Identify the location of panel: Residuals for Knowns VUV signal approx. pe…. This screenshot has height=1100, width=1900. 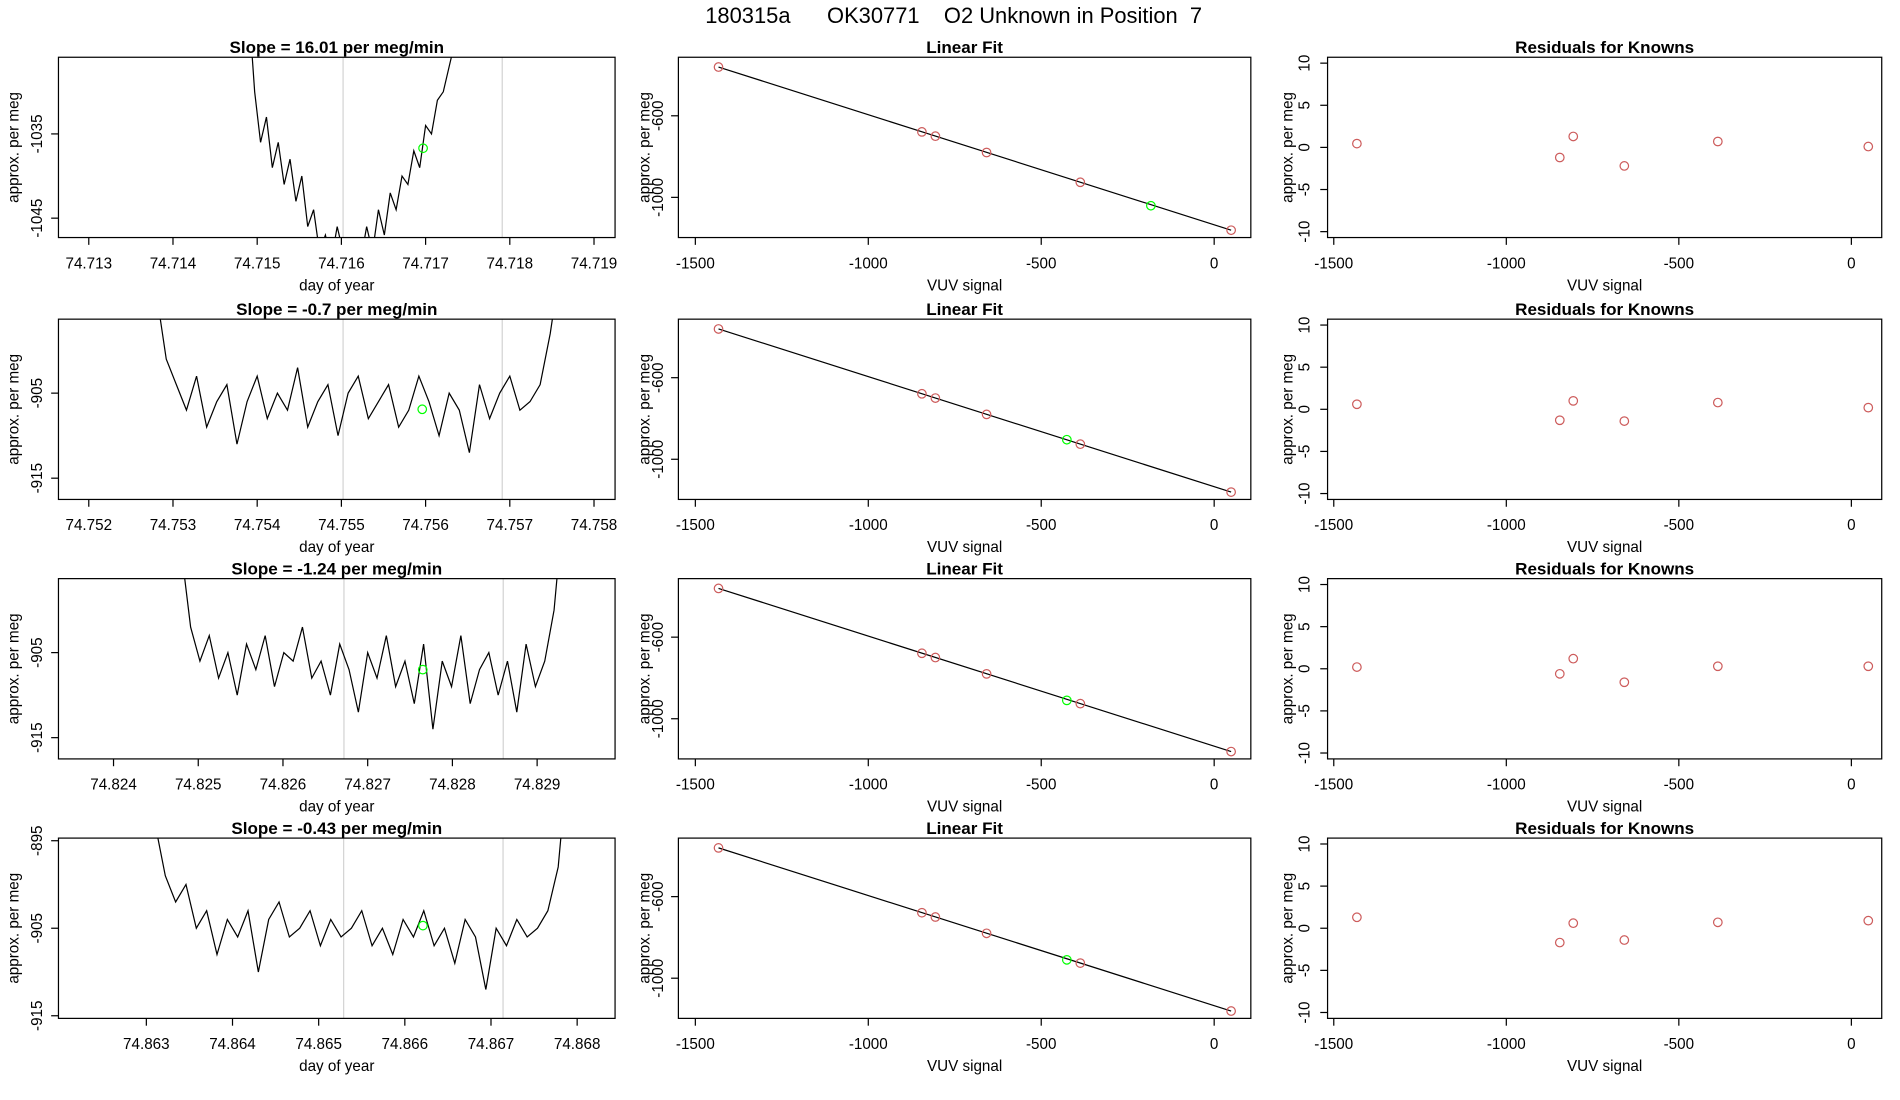
(1581, 428).